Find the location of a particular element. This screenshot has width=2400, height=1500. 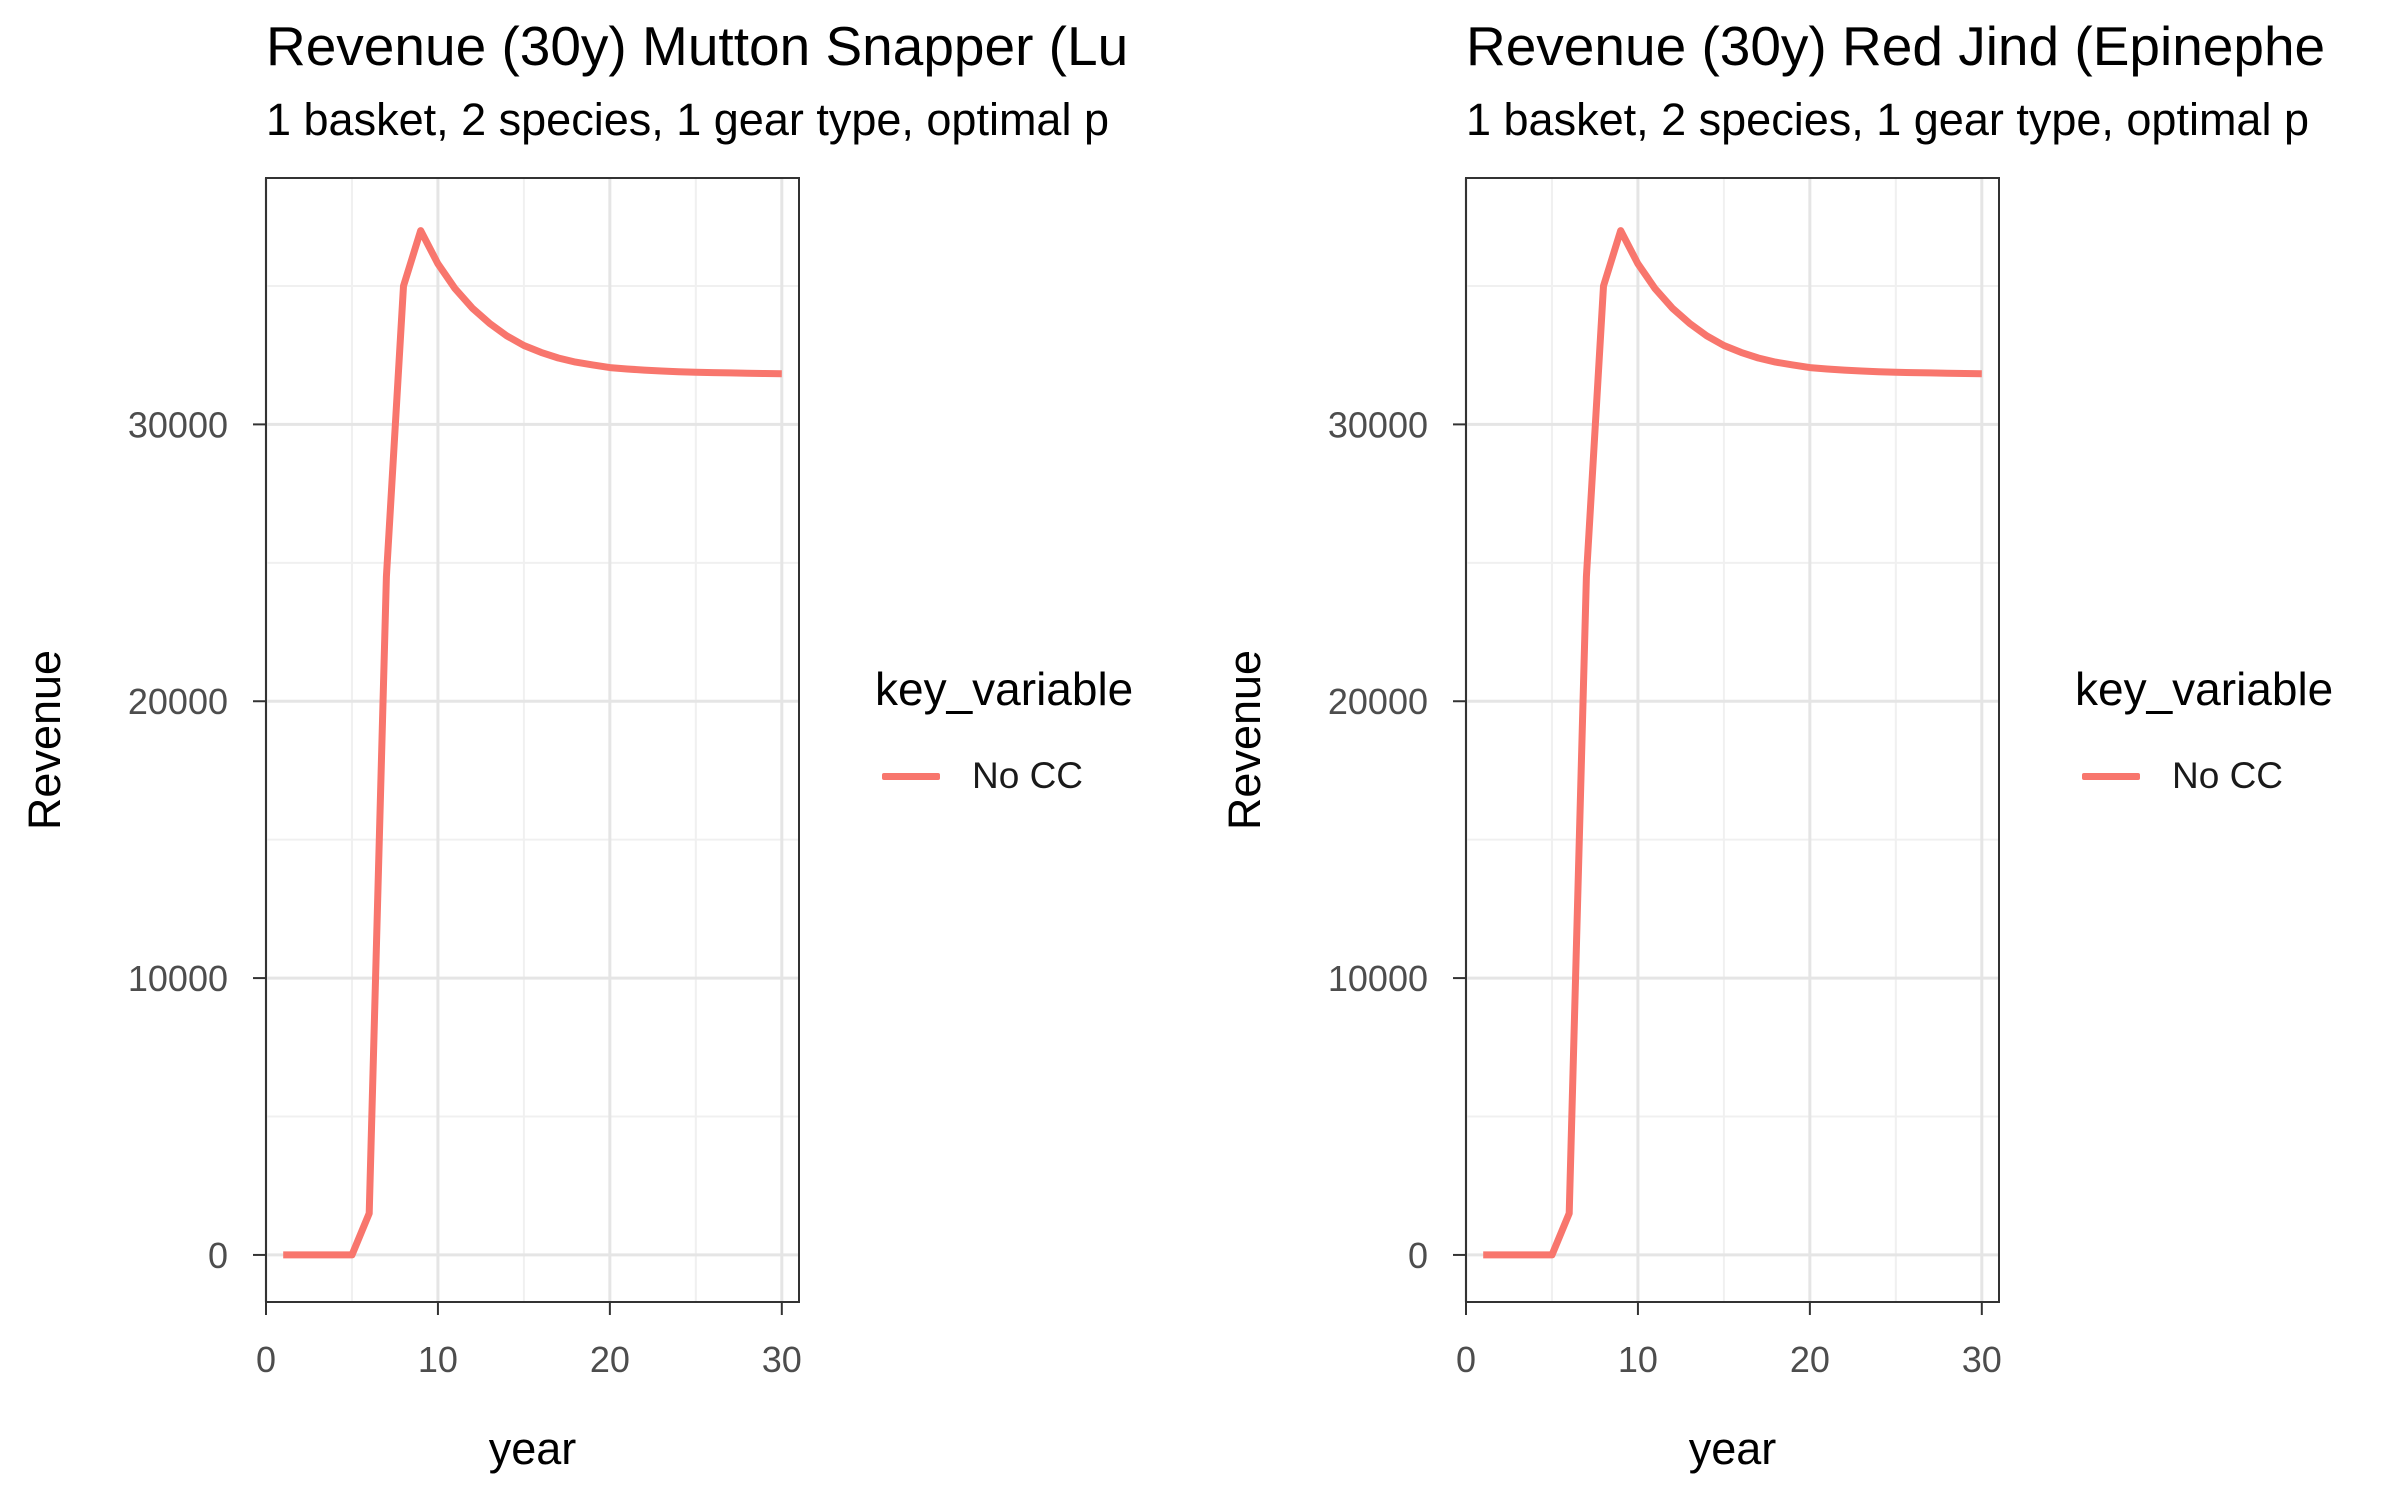

chart-title: Revenue (30y) Mutton Snapper (Lu is located at coordinates (697, 46).